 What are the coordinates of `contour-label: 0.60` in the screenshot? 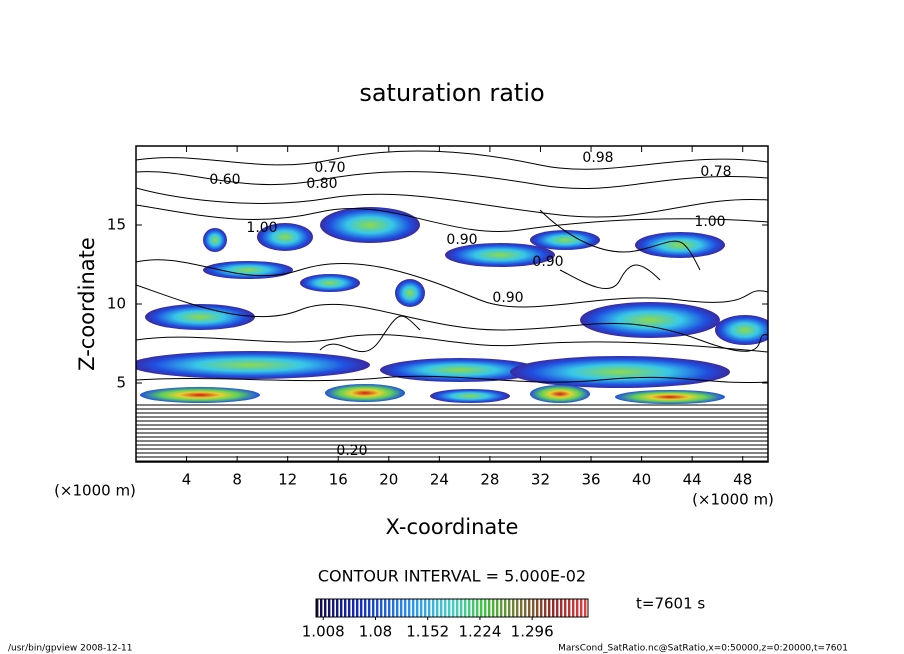 It's located at (224, 180).